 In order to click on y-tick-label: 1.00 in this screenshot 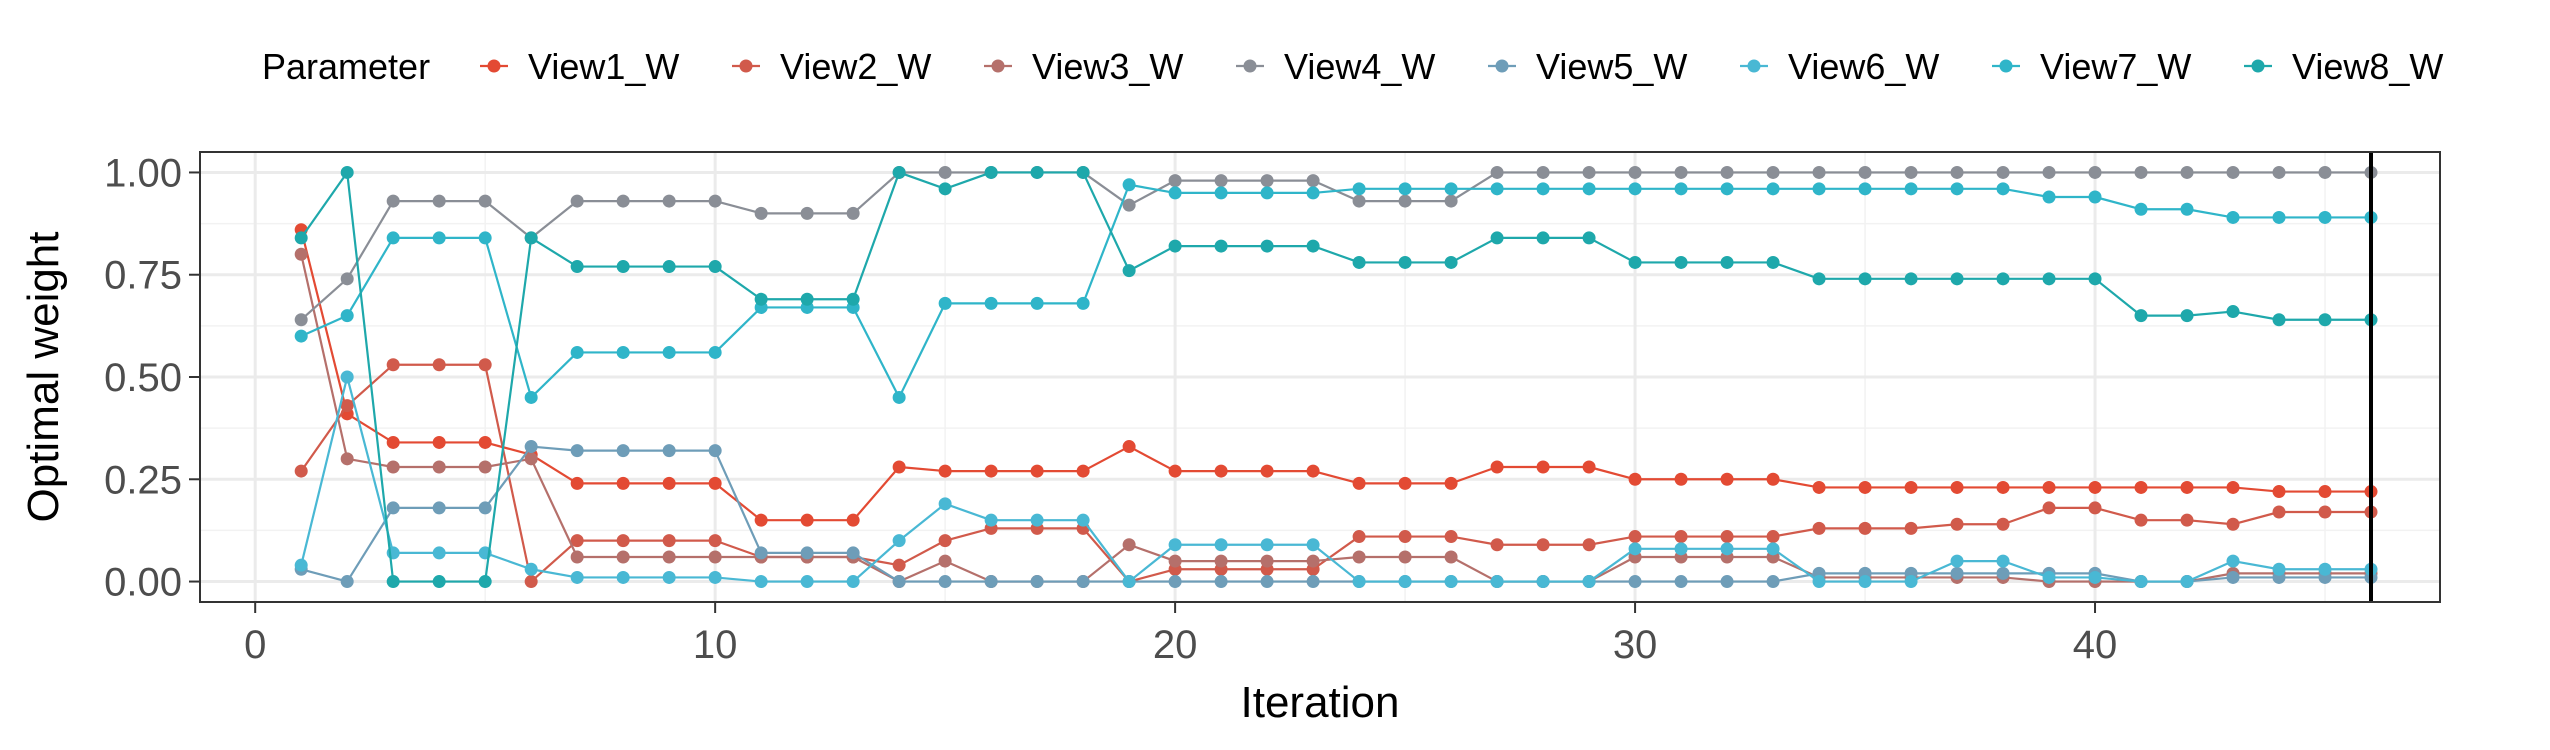, I will do `click(143, 173)`.